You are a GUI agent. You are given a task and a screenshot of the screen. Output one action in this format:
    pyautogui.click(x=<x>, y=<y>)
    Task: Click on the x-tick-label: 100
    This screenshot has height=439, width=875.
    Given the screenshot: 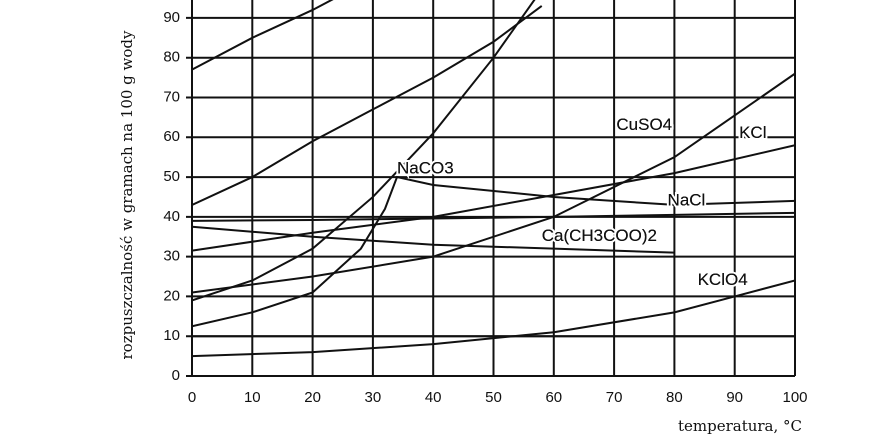 What is the action you would take?
    pyautogui.click(x=794, y=397)
    